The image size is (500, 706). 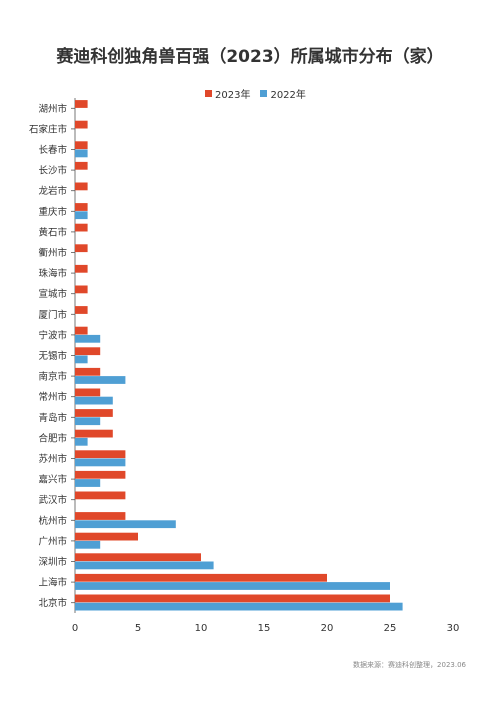 I want to click on y-tick-label: 长春市, so click(x=52, y=150).